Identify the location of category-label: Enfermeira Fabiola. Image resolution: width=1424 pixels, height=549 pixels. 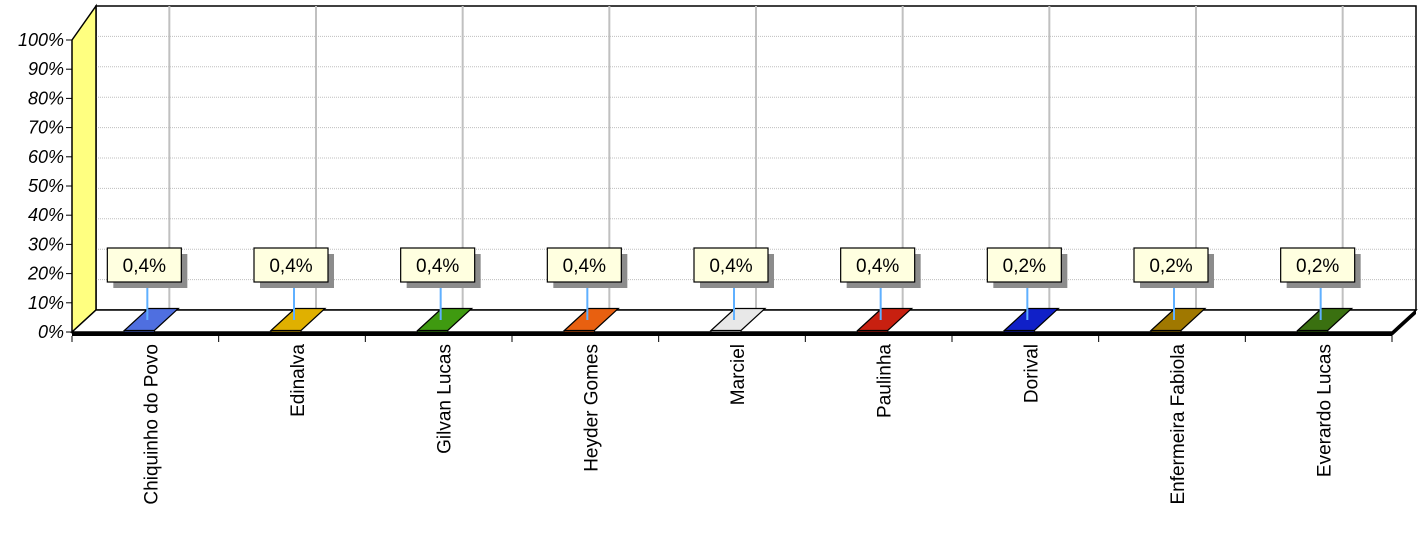
(1178, 424).